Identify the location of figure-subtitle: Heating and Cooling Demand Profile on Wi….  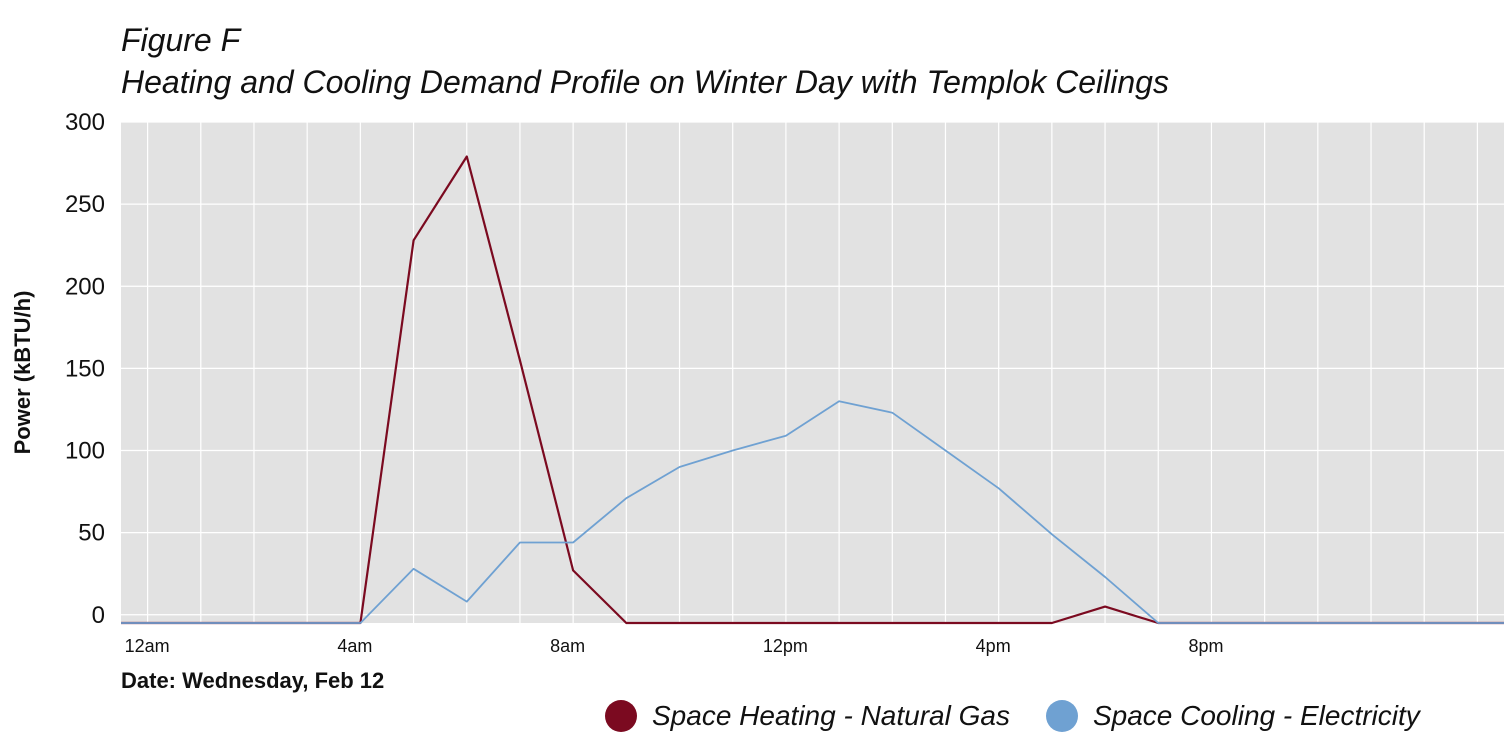
(645, 82).